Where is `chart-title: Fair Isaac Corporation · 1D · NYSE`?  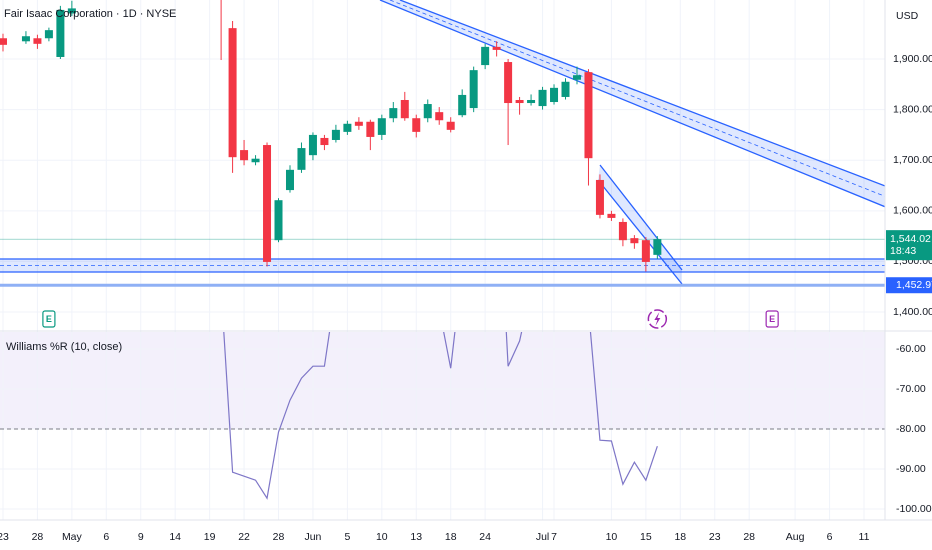 chart-title: Fair Isaac Corporation · 1D · NYSE is located at coordinates (90, 14).